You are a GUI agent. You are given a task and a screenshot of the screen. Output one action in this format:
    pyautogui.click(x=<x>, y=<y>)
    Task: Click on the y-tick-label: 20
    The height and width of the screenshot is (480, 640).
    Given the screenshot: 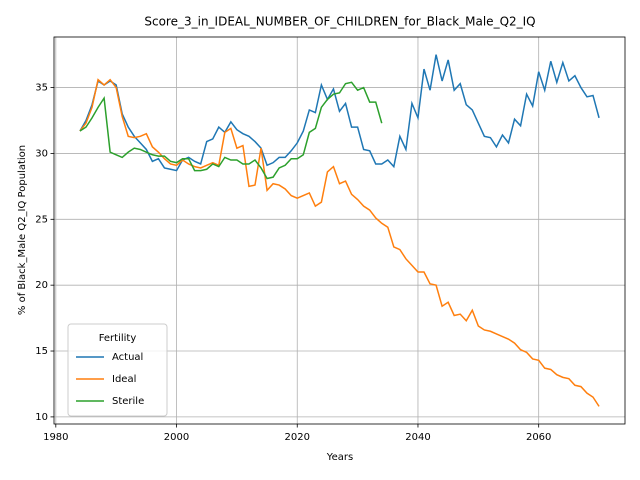 What is the action you would take?
    pyautogui.click(x=41, y=285)
    